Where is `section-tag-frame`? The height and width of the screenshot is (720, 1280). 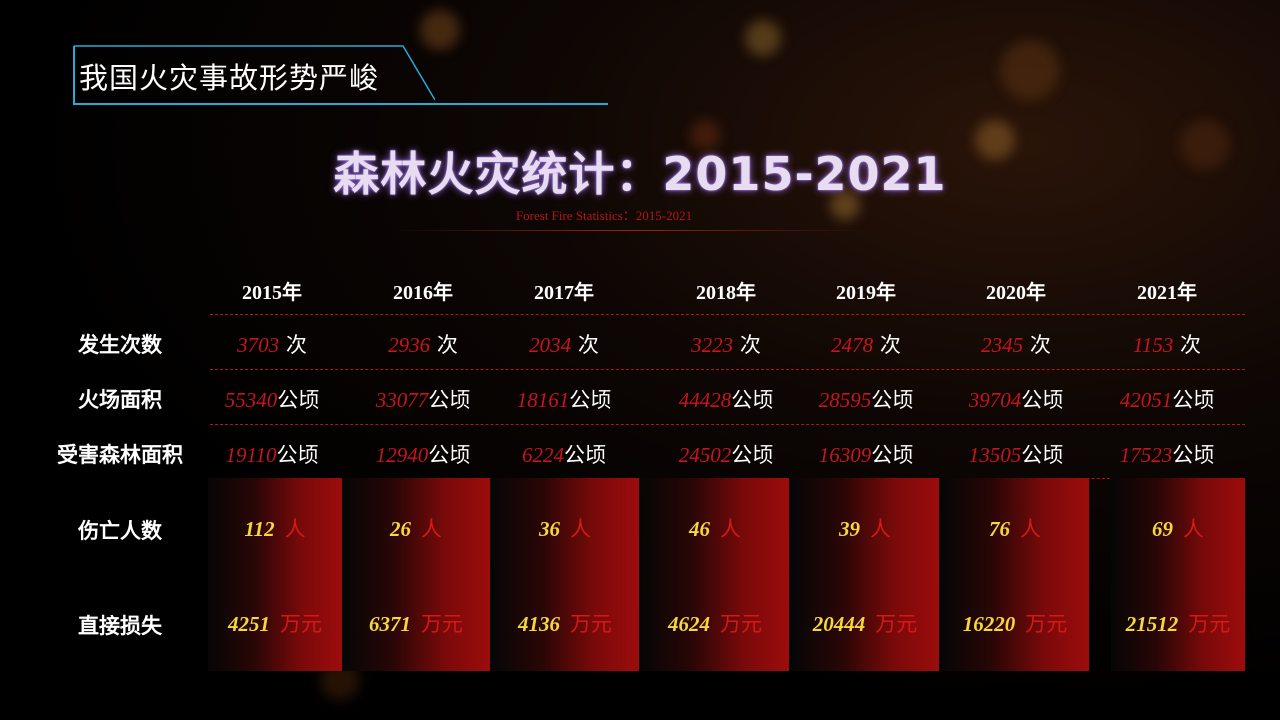
section-tag-frame is located at coordinates (254, 75).